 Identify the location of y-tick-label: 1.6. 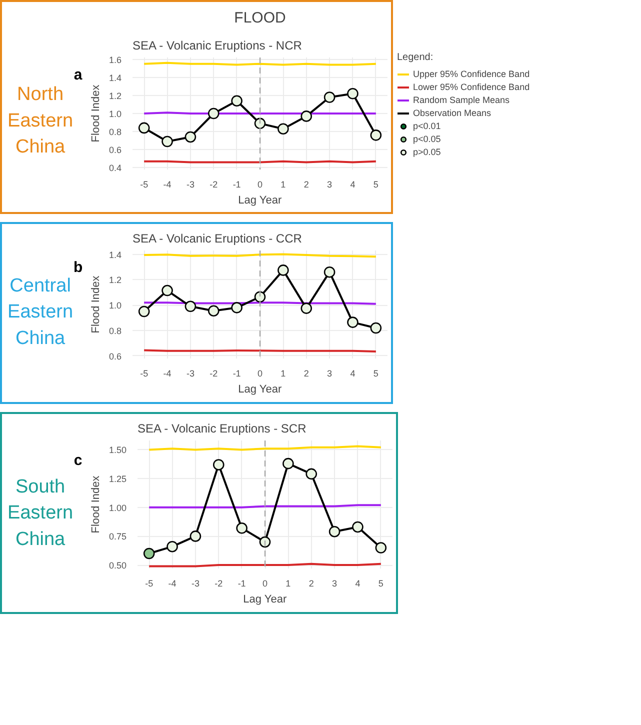
(115, 59).